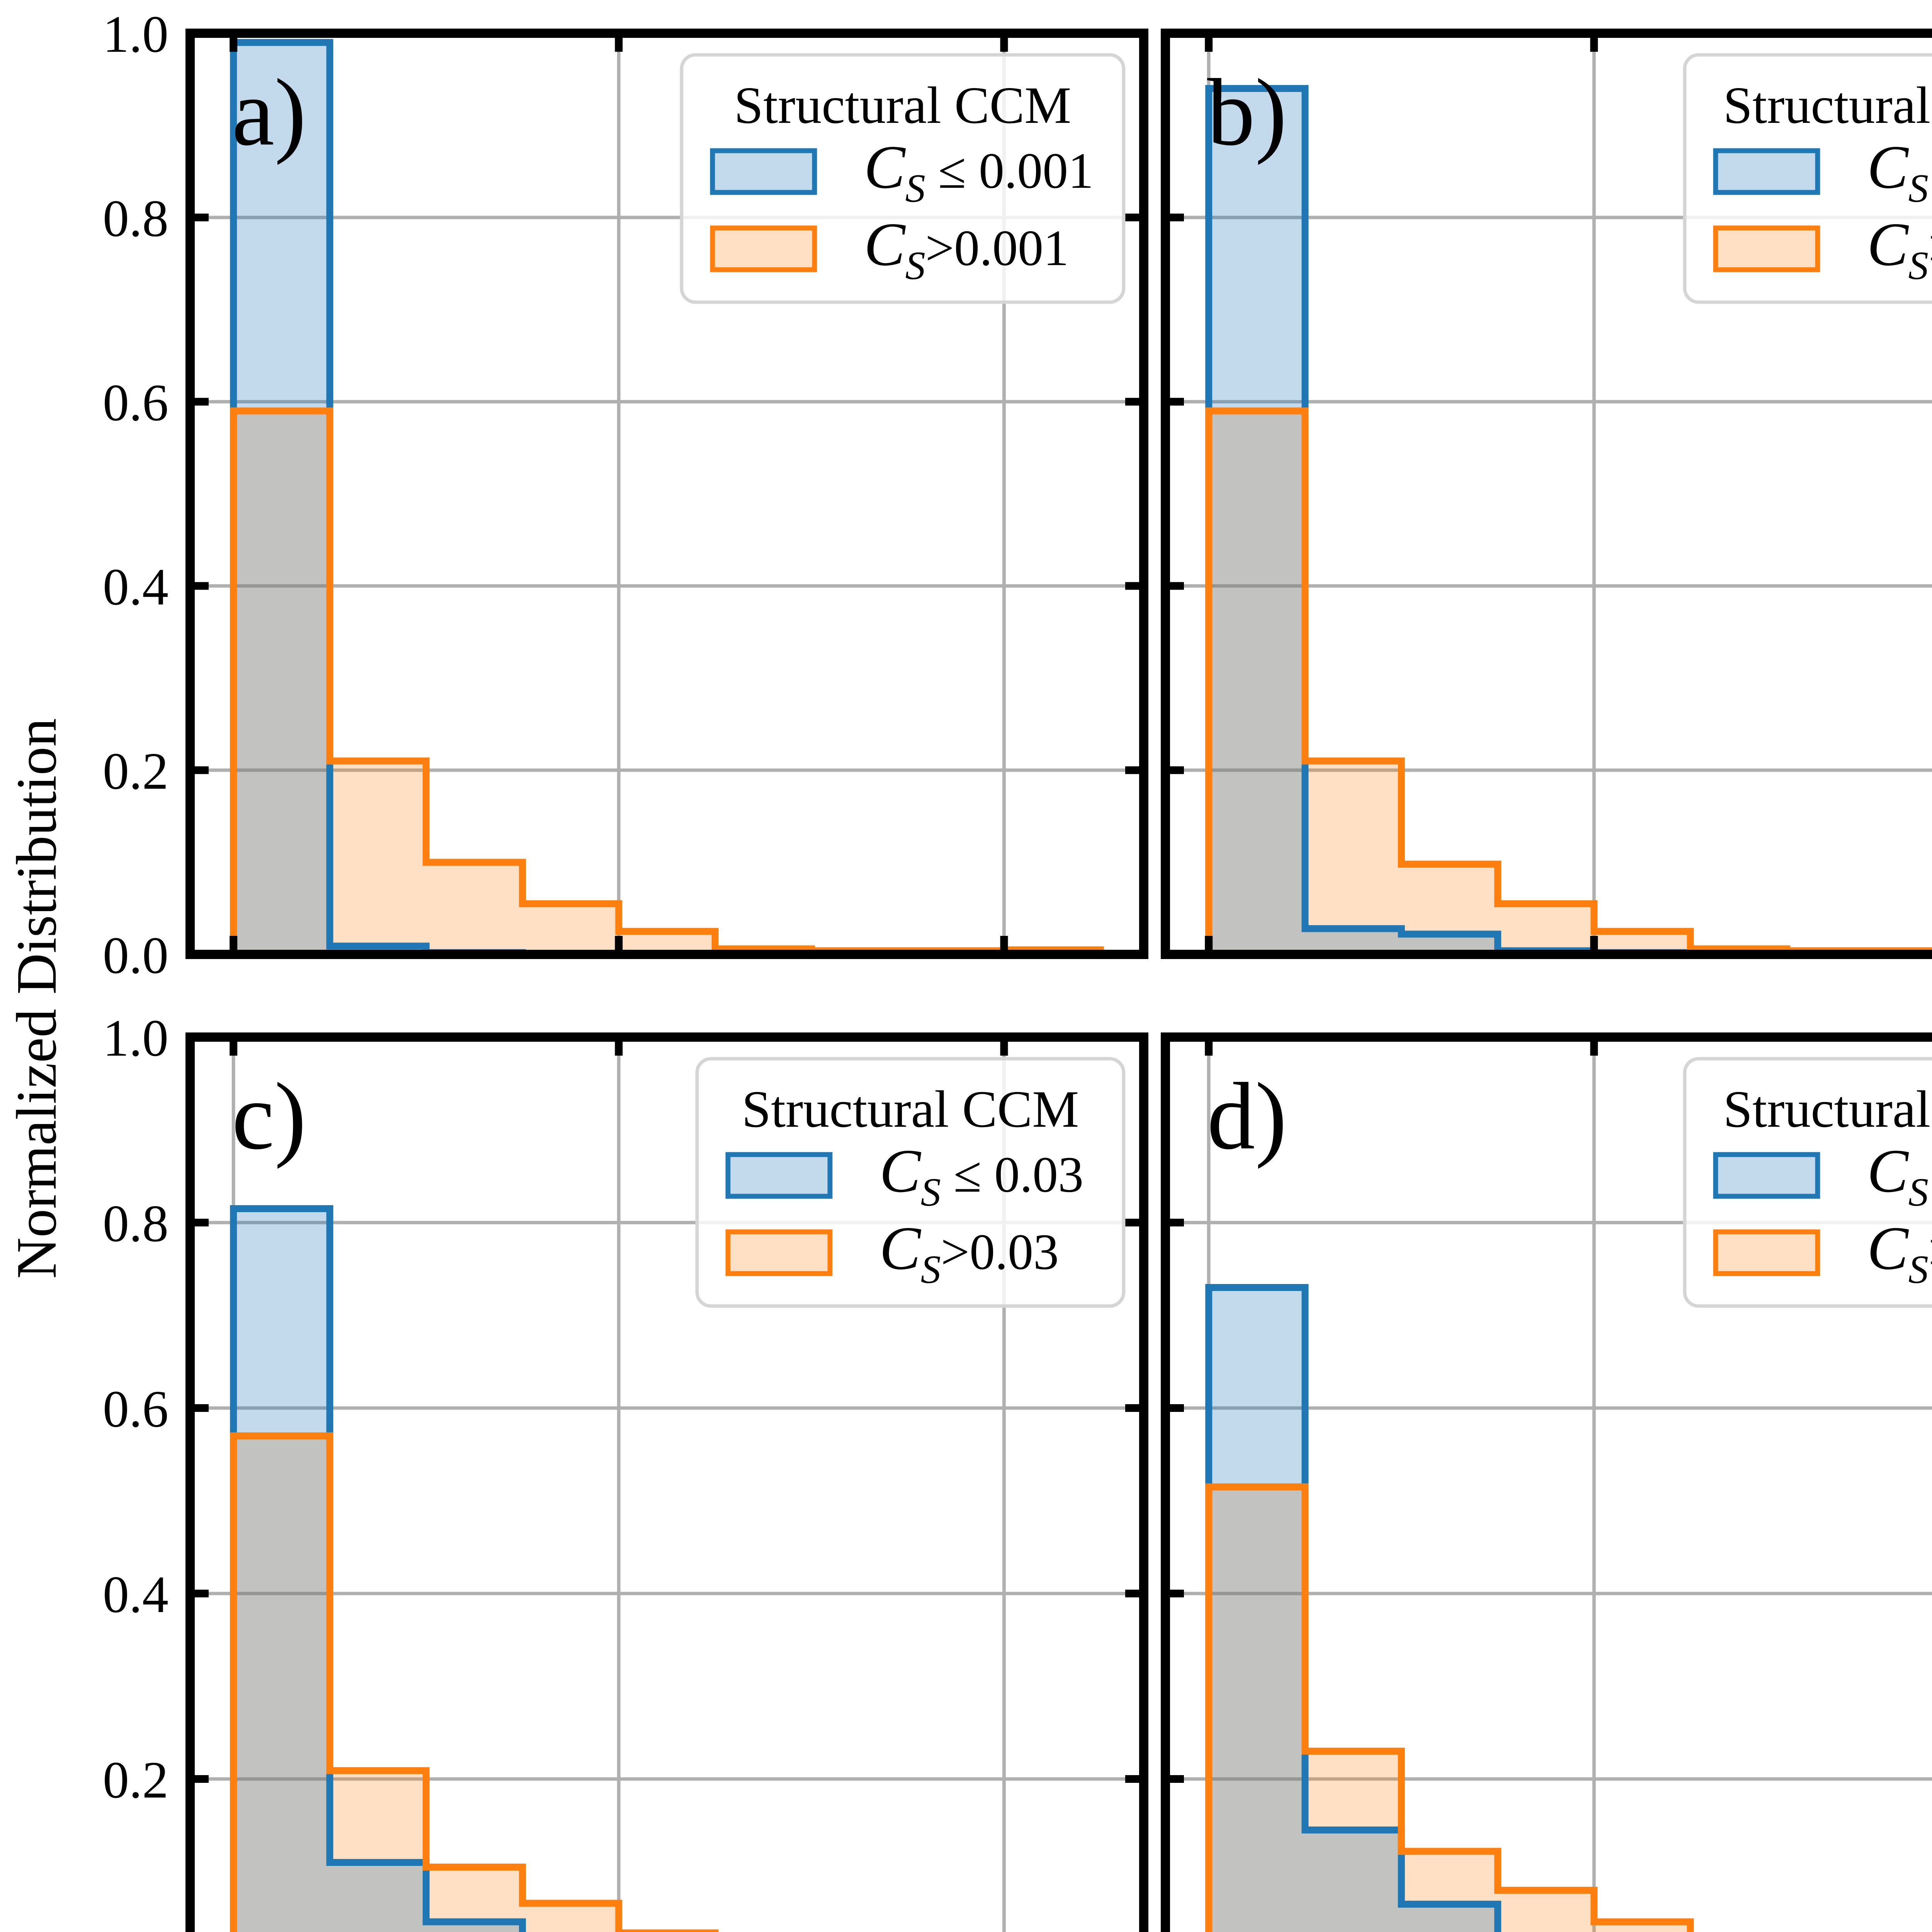 The height and width of the screenshot is (1932, 1932). I want to click on legend-label-cs-gt: CS>0.03, so click(969, 1253).